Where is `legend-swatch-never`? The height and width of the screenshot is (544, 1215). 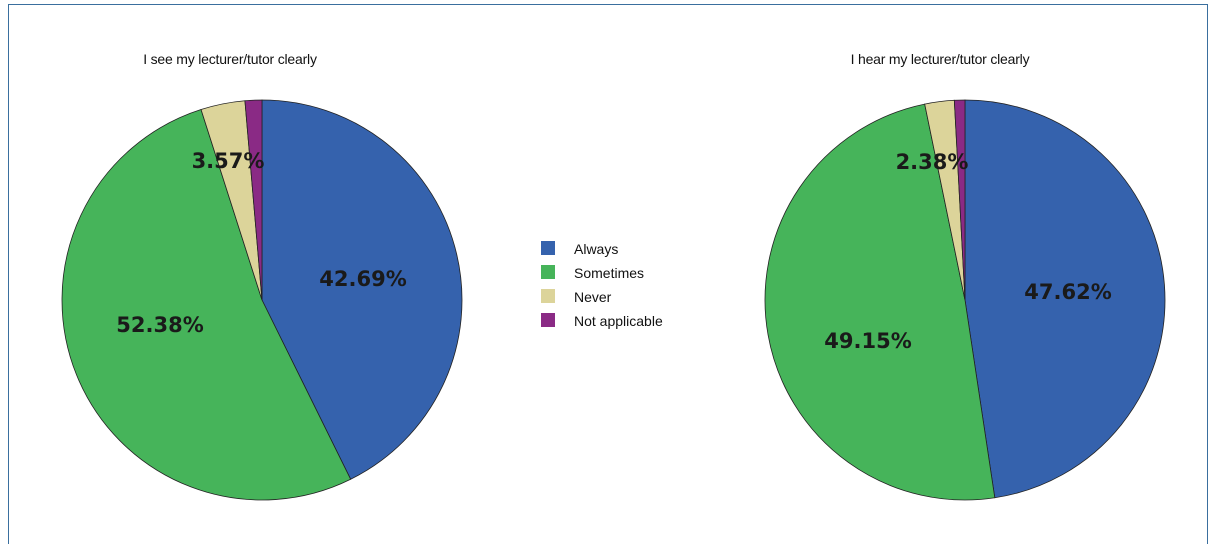 legend-swatch-never is located at coordinates (548, 296).